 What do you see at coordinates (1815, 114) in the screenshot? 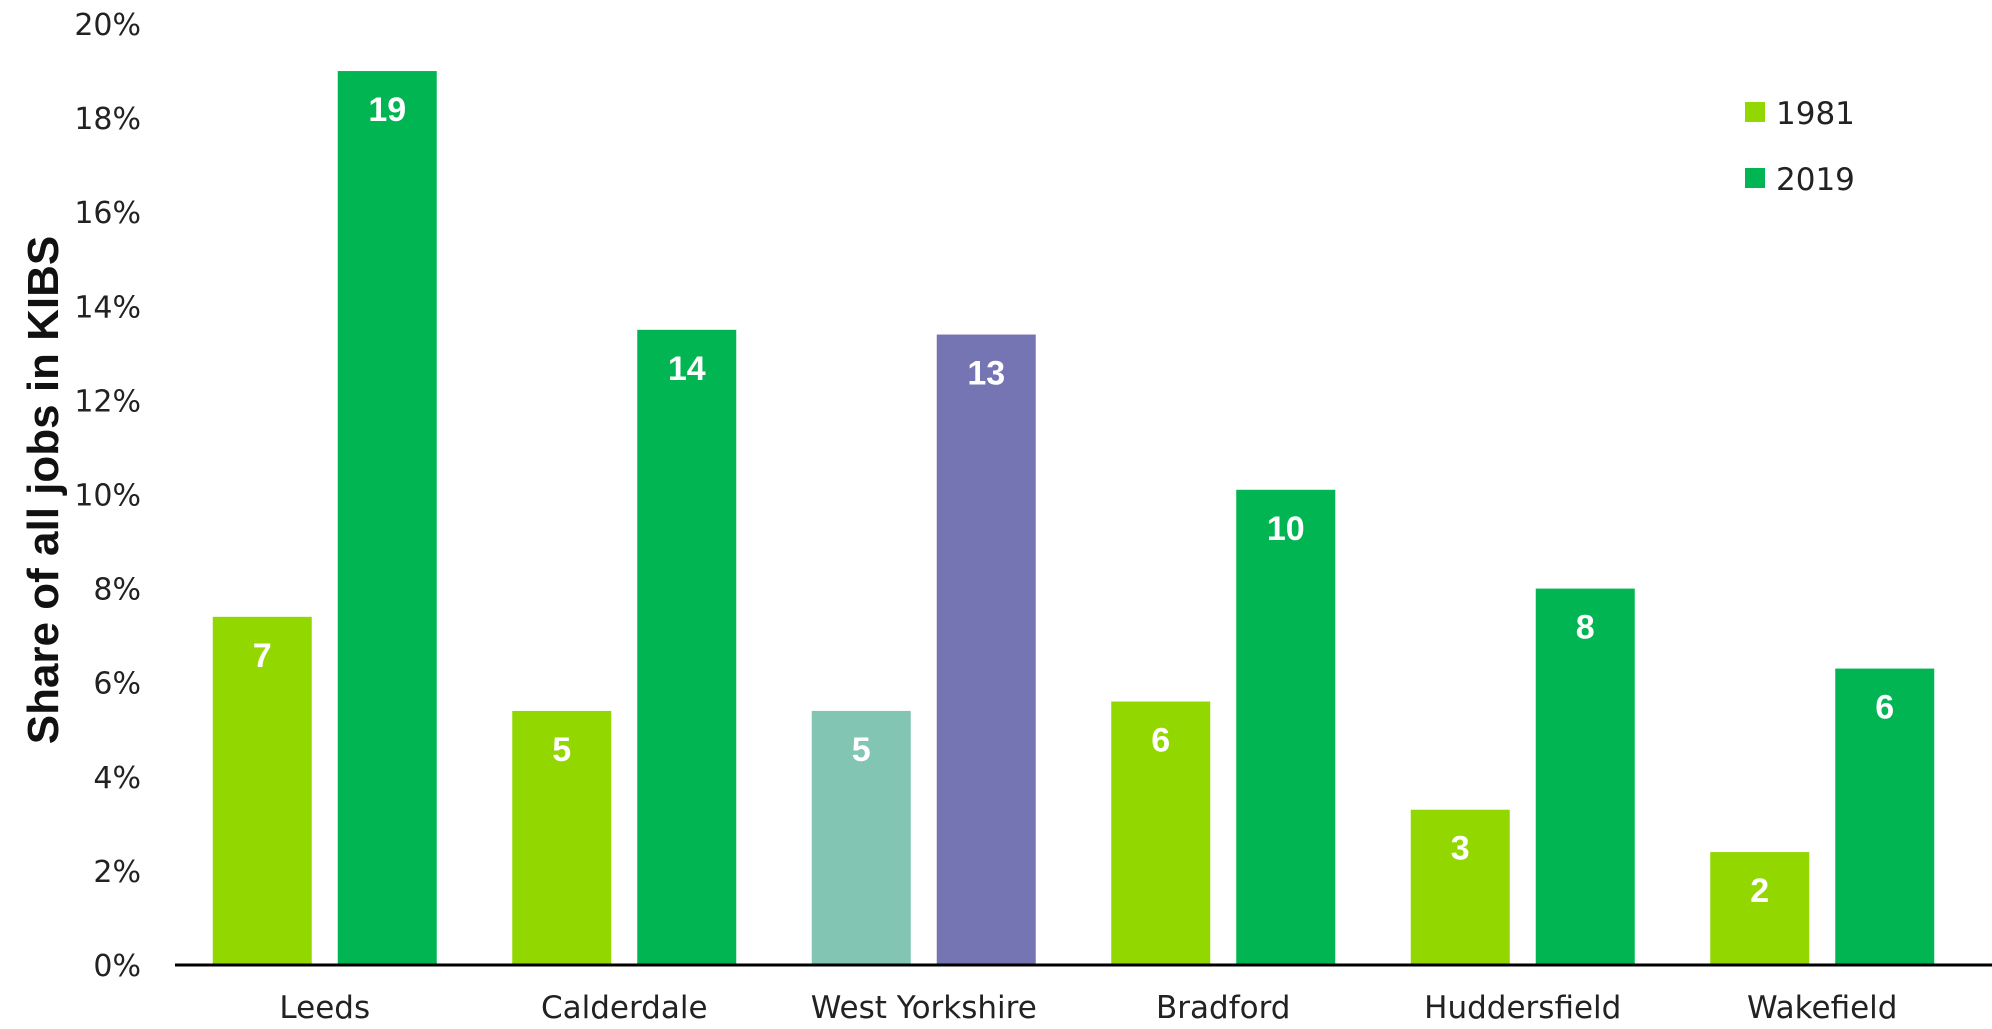
I see `legend-label: 1981` at bounding box center [1815, 114].